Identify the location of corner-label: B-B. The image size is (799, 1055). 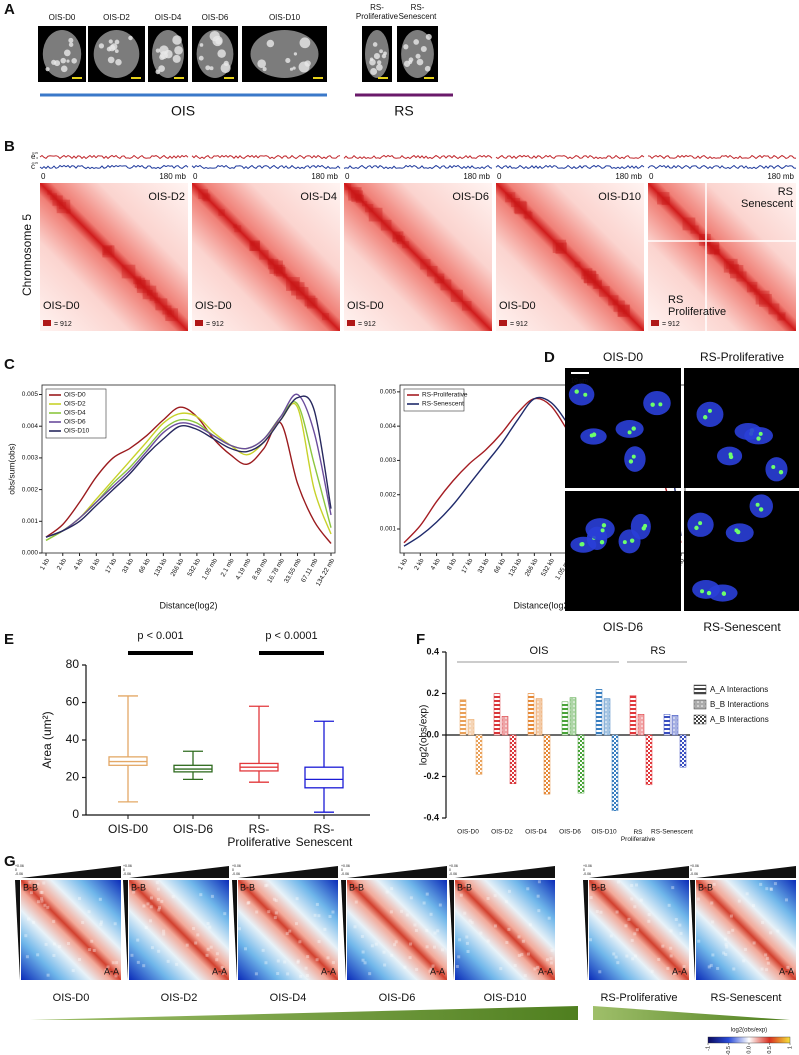
(138, 887).